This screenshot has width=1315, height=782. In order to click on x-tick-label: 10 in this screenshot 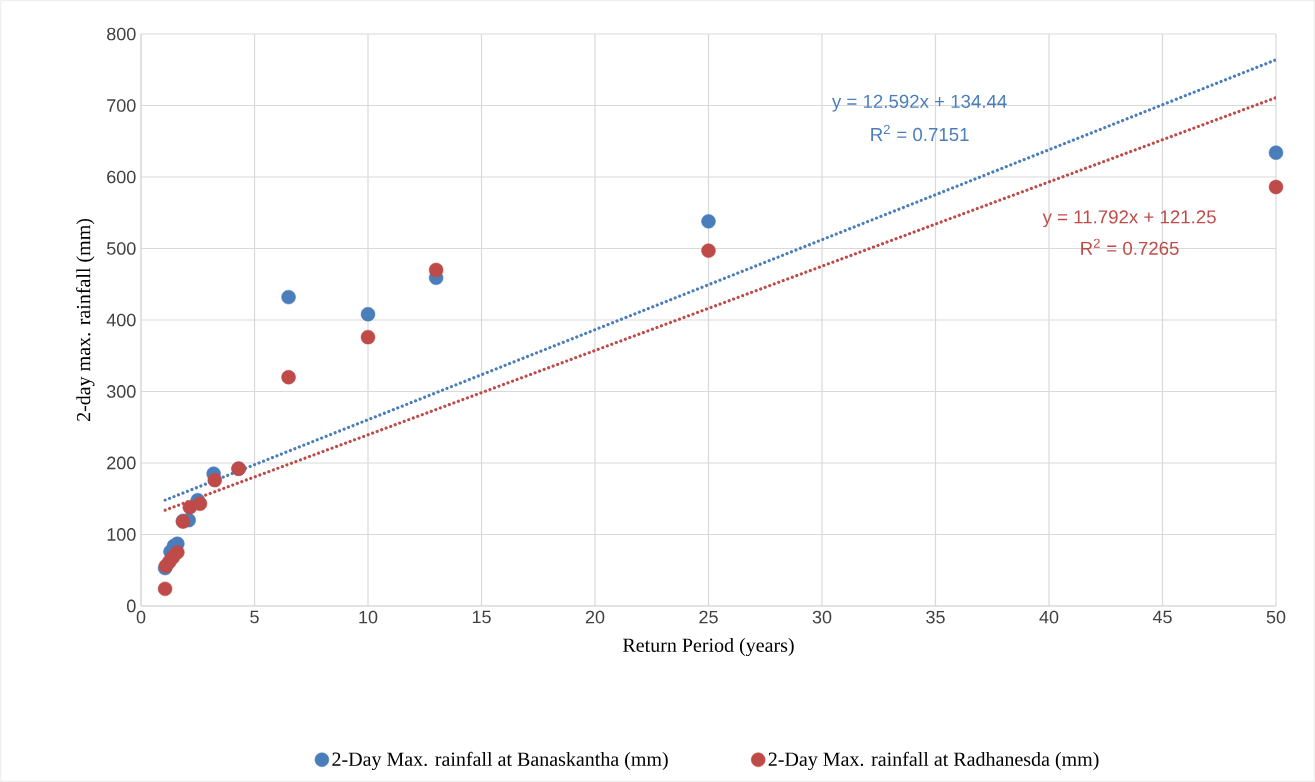, I will do `click(368, 617)`.